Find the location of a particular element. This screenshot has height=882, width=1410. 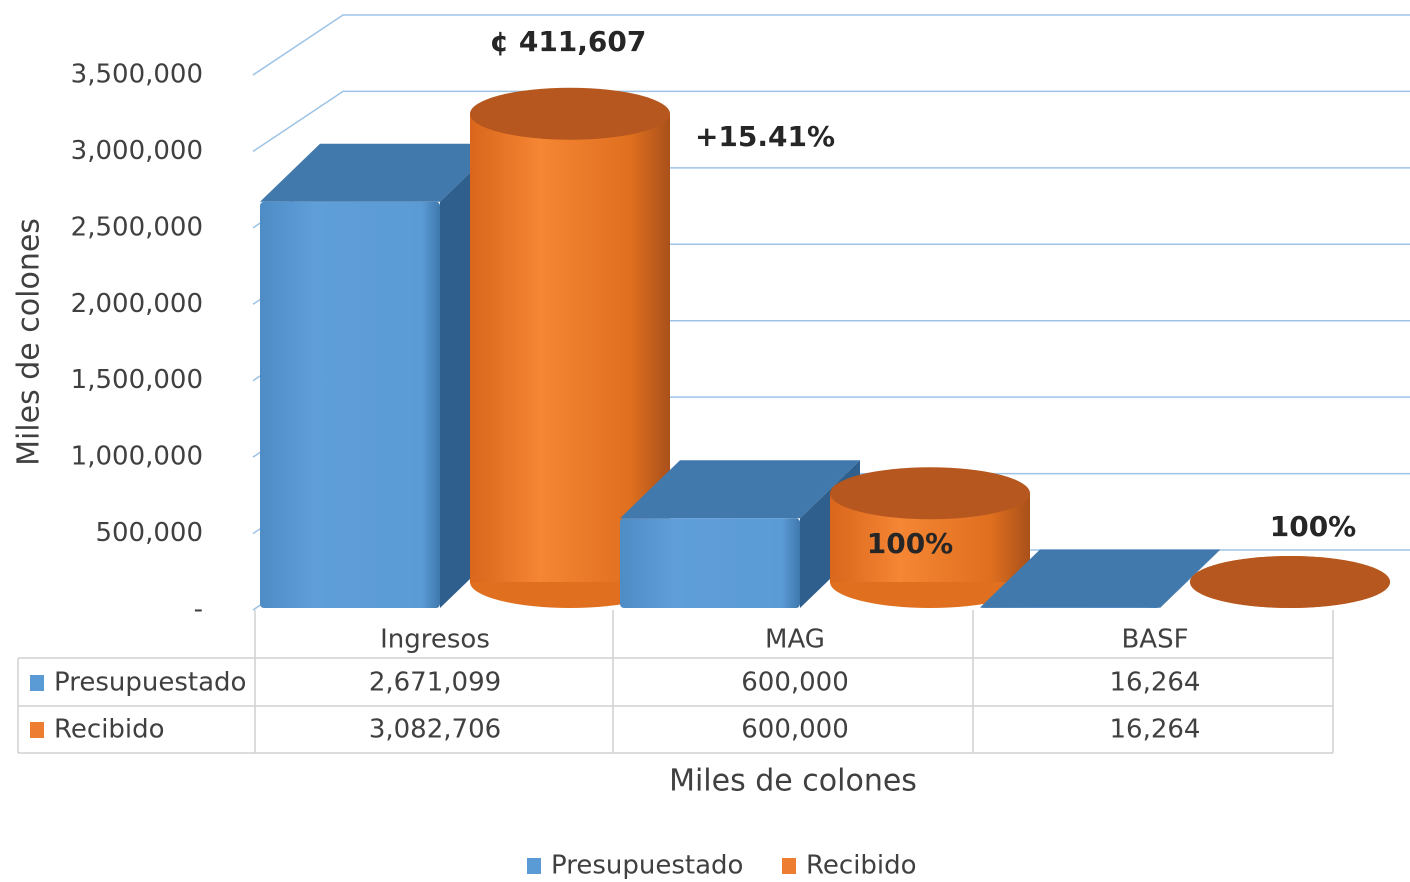

y-tick-label: 1,500,000 is located at coordinates (137, 380).